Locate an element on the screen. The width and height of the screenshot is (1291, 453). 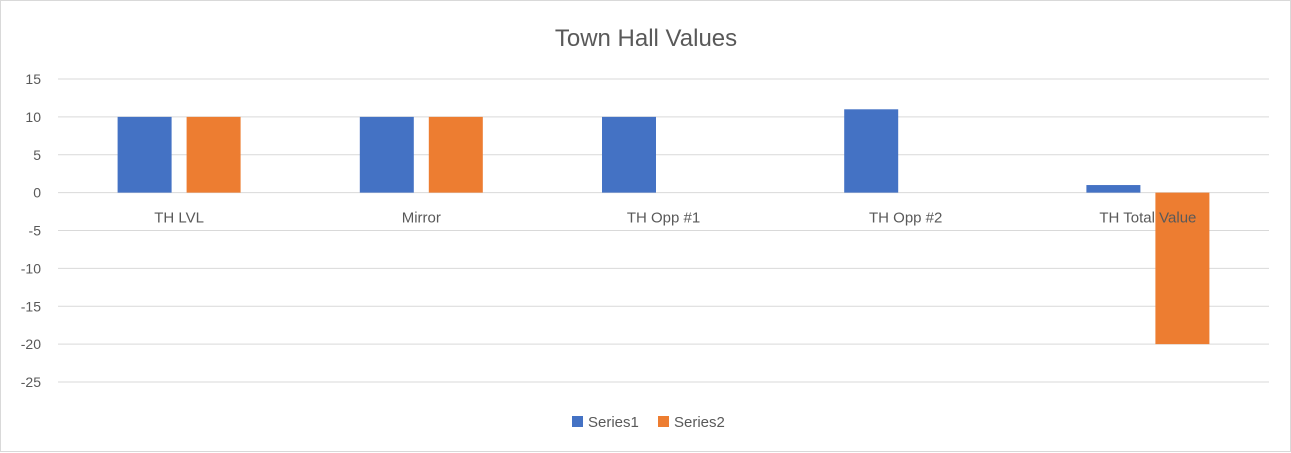
y-tick-label: 15 is located at coordinates (33, 79).